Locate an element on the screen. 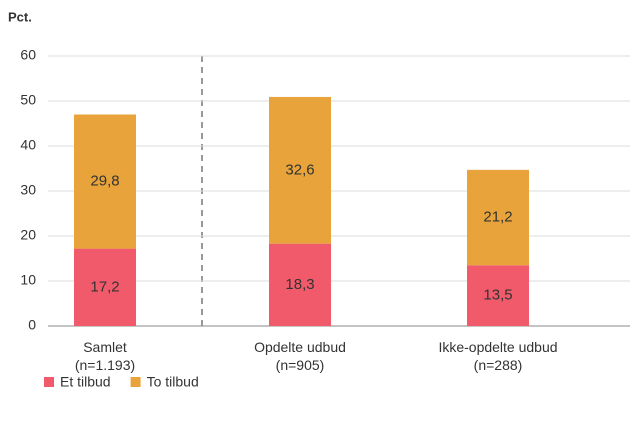 The height and width of the screenshot is (423, 637). y-tick-label: 50 is located at coordinates (28, 100).